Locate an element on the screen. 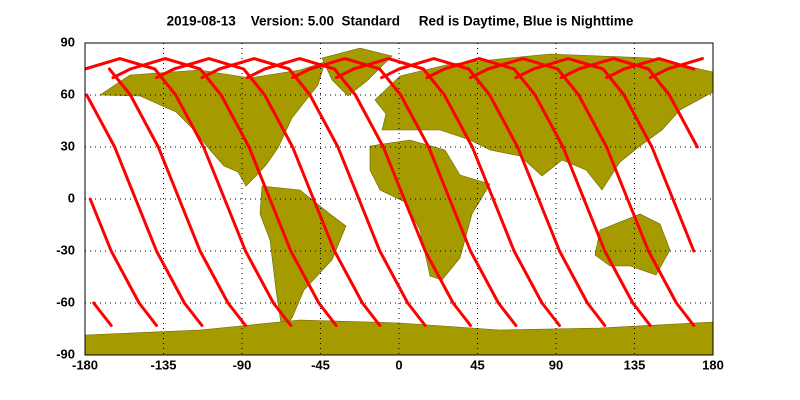 The width and height of the screenshot is (800, 400). x-tick-label: -90 is located at coordinates (242, 364).